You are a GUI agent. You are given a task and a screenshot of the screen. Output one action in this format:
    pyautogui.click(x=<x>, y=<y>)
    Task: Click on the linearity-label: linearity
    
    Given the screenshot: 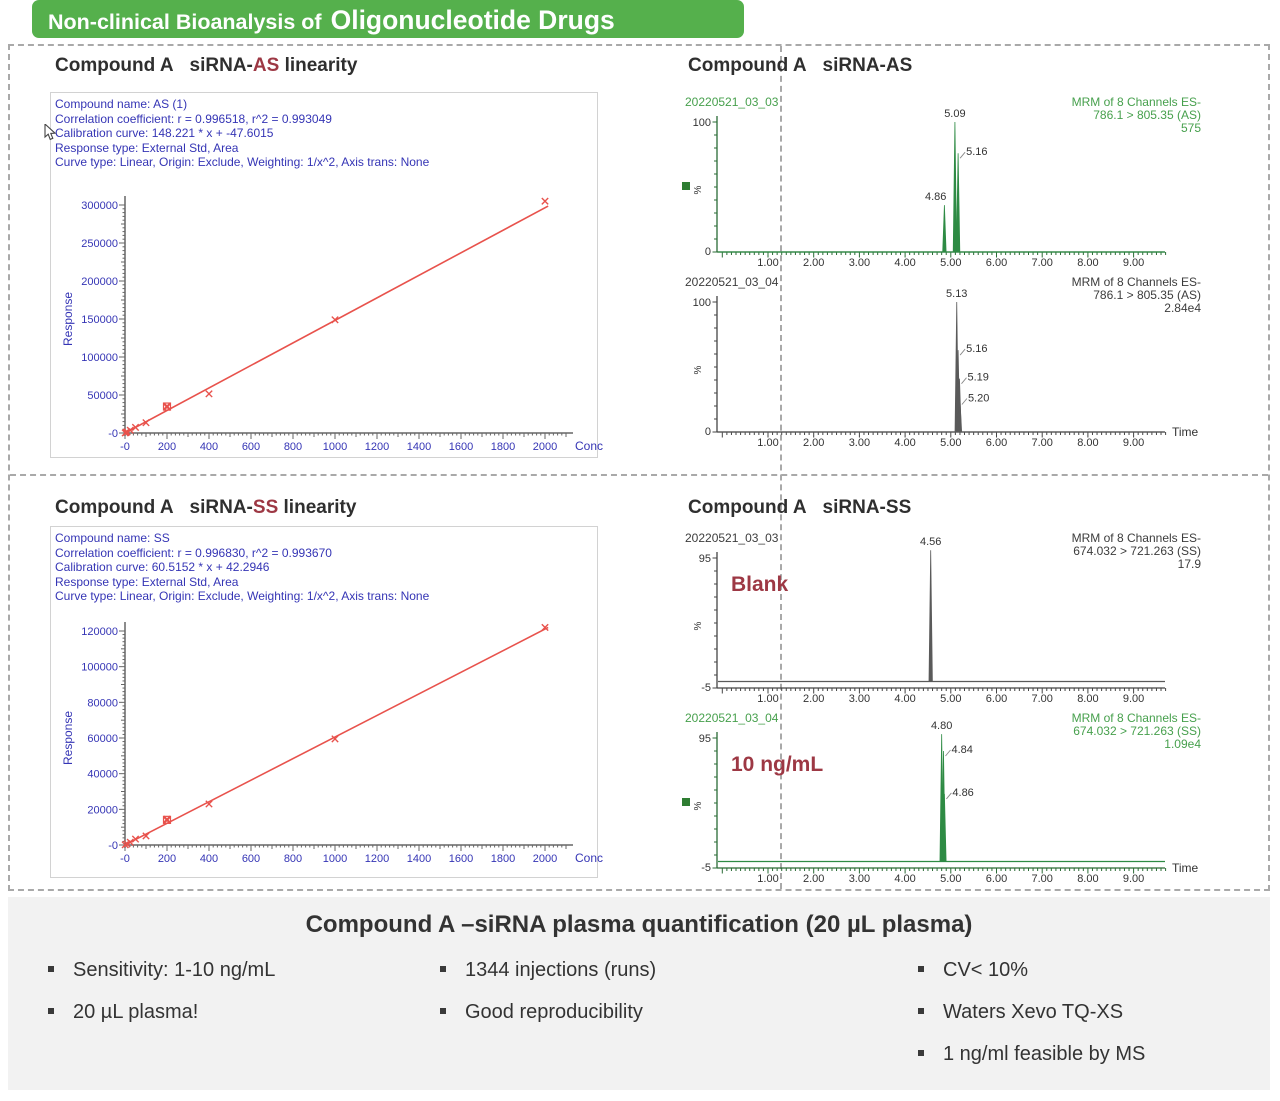 What is the action you would take?
    pyautogui.click(x=317, y=507)
    